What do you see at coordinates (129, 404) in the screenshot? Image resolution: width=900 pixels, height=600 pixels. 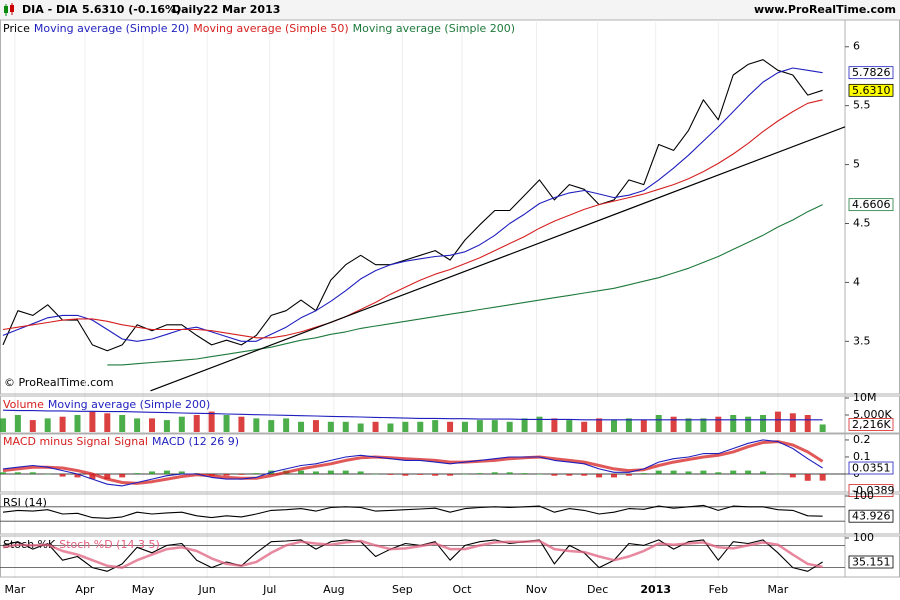 I see `legend-entry: Moving average (Simple 200)` at bounding box center [129, 404].